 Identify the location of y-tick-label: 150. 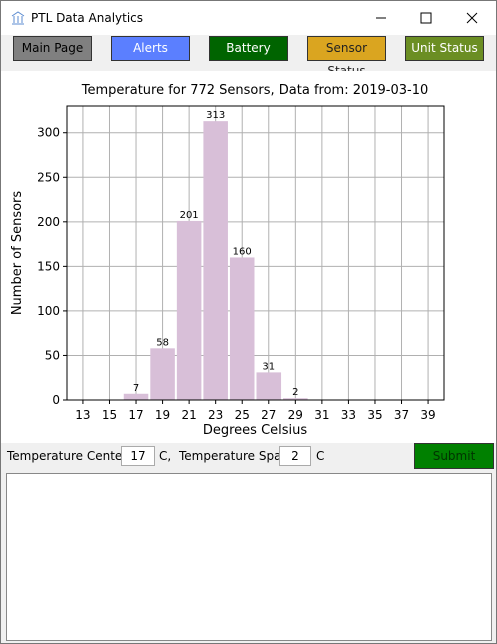
(48, 266).